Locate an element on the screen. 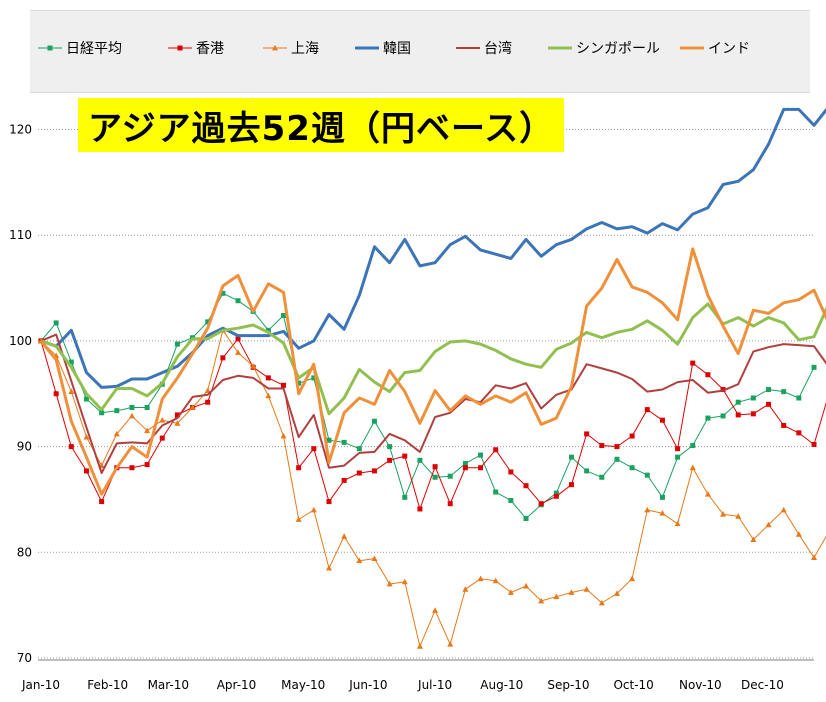 This screenshot has height=702, width=826. legend-item: 上海 is located at coordinates (291, 49).